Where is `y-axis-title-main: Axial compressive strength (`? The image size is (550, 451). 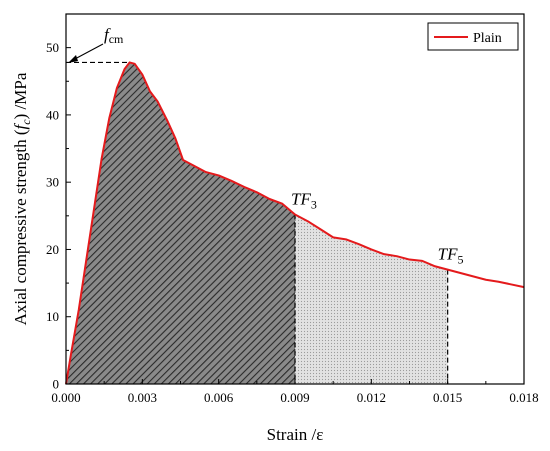 y-axis-title-main: Axial compressive strength ( is located at coordinates (20, 227).